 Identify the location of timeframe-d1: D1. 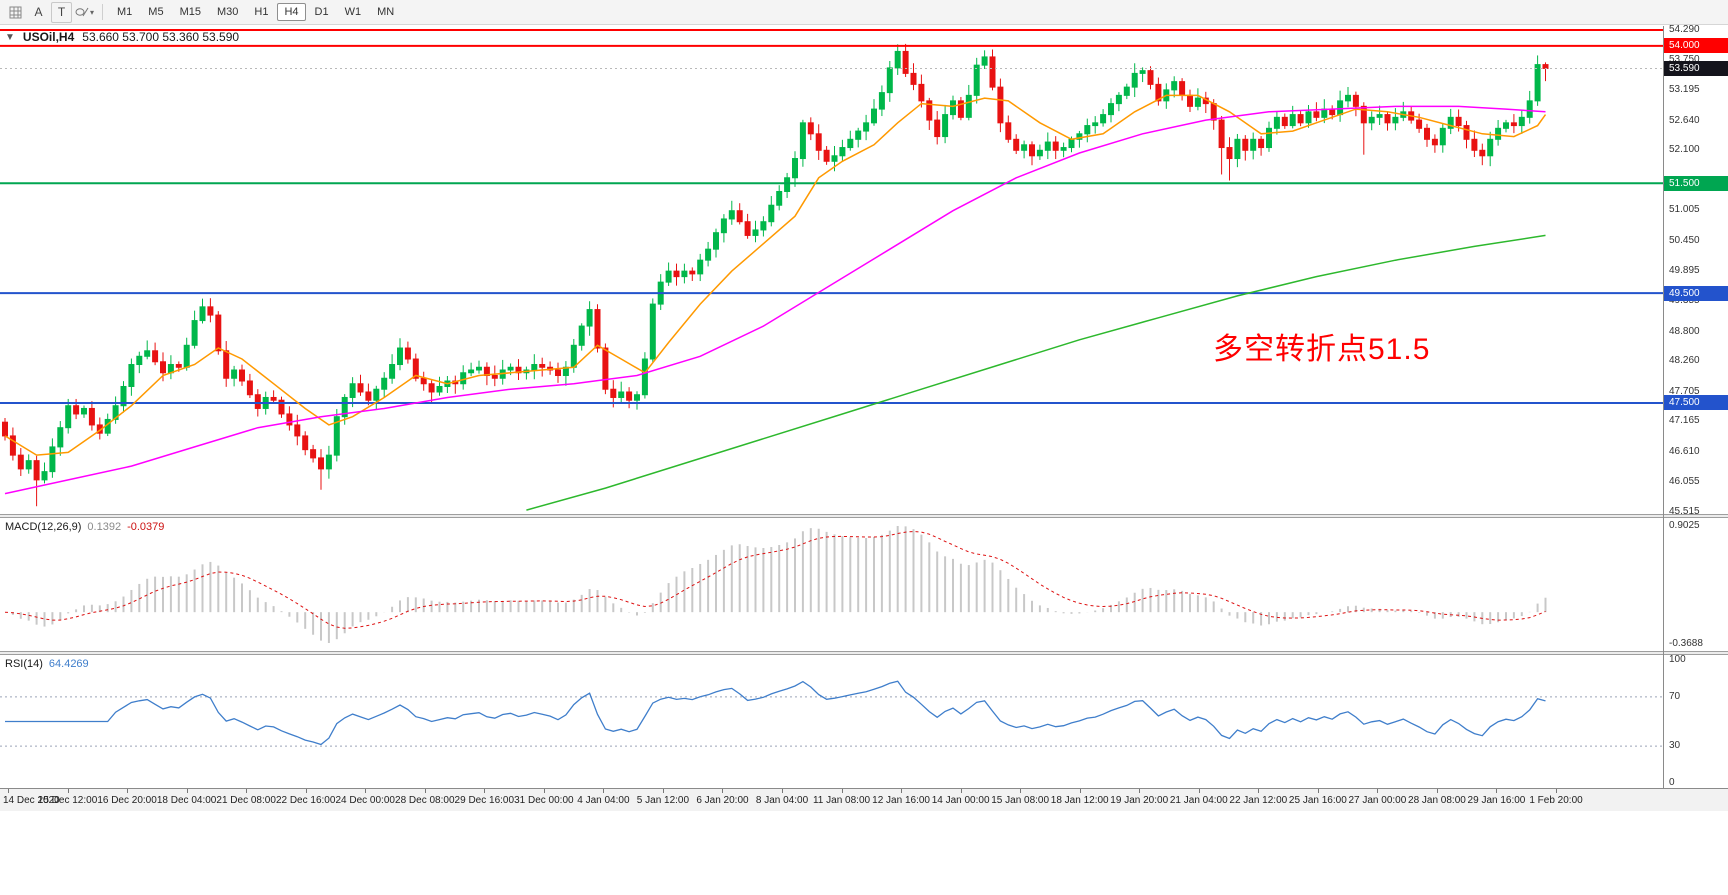
(321, 12).